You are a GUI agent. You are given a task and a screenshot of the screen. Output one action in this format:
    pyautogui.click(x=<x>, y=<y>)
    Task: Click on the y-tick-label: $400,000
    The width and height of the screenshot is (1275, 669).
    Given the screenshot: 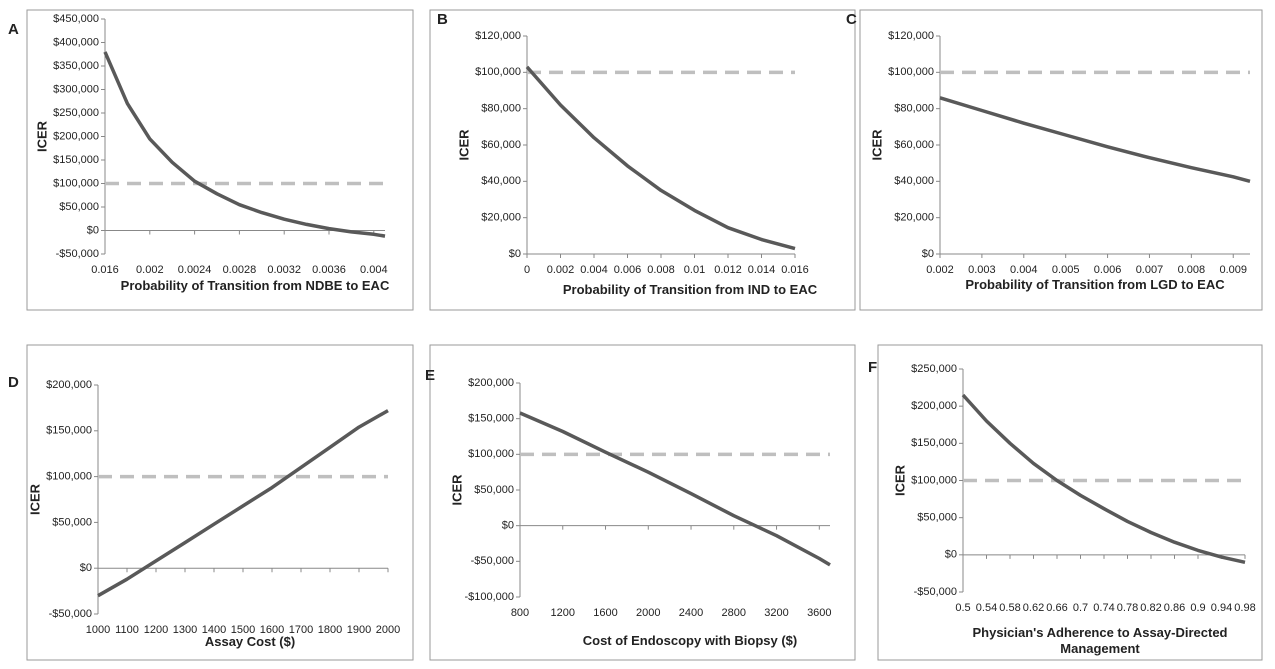 What is the action you would take?
    pyautogui.click(x=76, y=42)
    